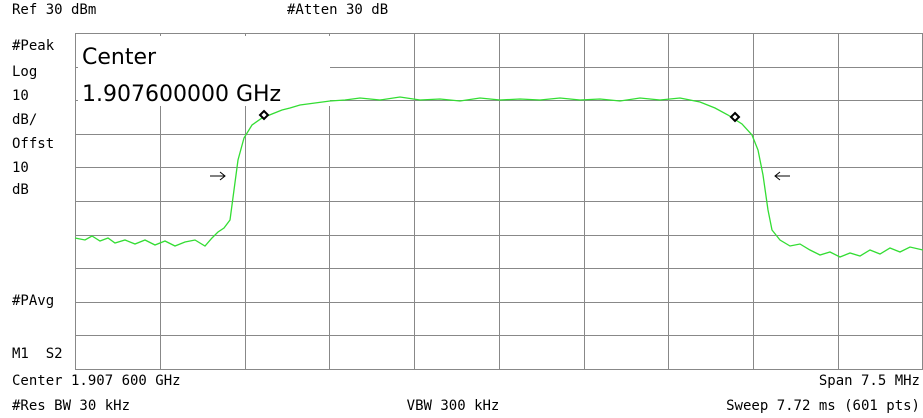 The image size is (923, 418). Describe the element at coordinates (96, 381) in the screenshot. I see `center-frequency: Center 1.907 600 GHz` at that location.